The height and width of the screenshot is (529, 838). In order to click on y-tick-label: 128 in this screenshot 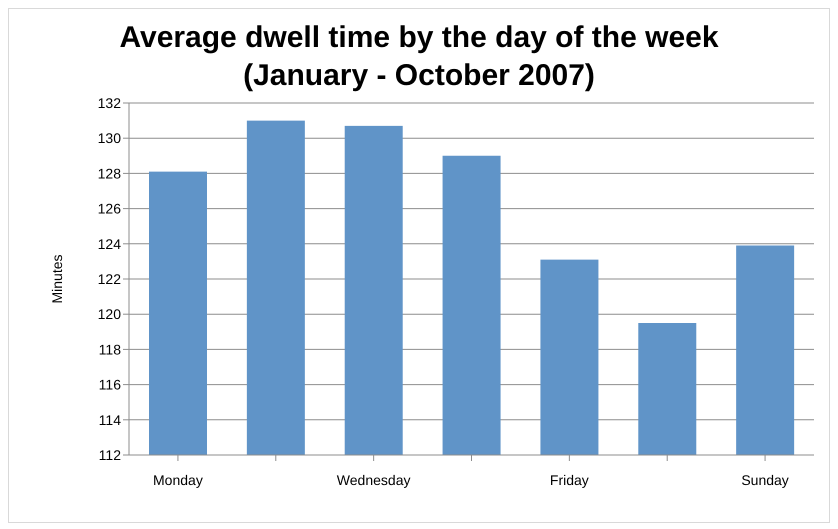, I will do `click(110, 173)`.